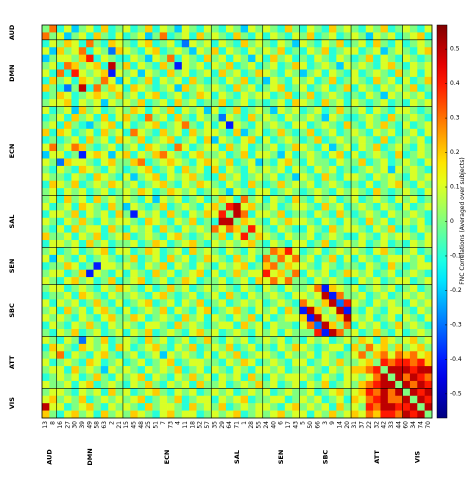  Describe the element at coordinates (89, 425) in the screenshot. I see `x-tick-label: 49` at that location.